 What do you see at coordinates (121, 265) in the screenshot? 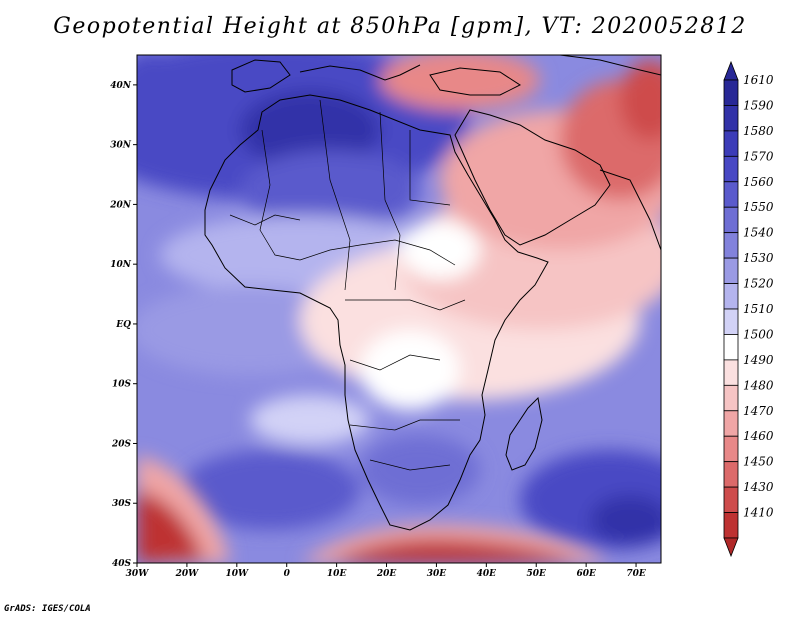
I see `lat-tick-label: 10N` at bounding box center [121, 265].